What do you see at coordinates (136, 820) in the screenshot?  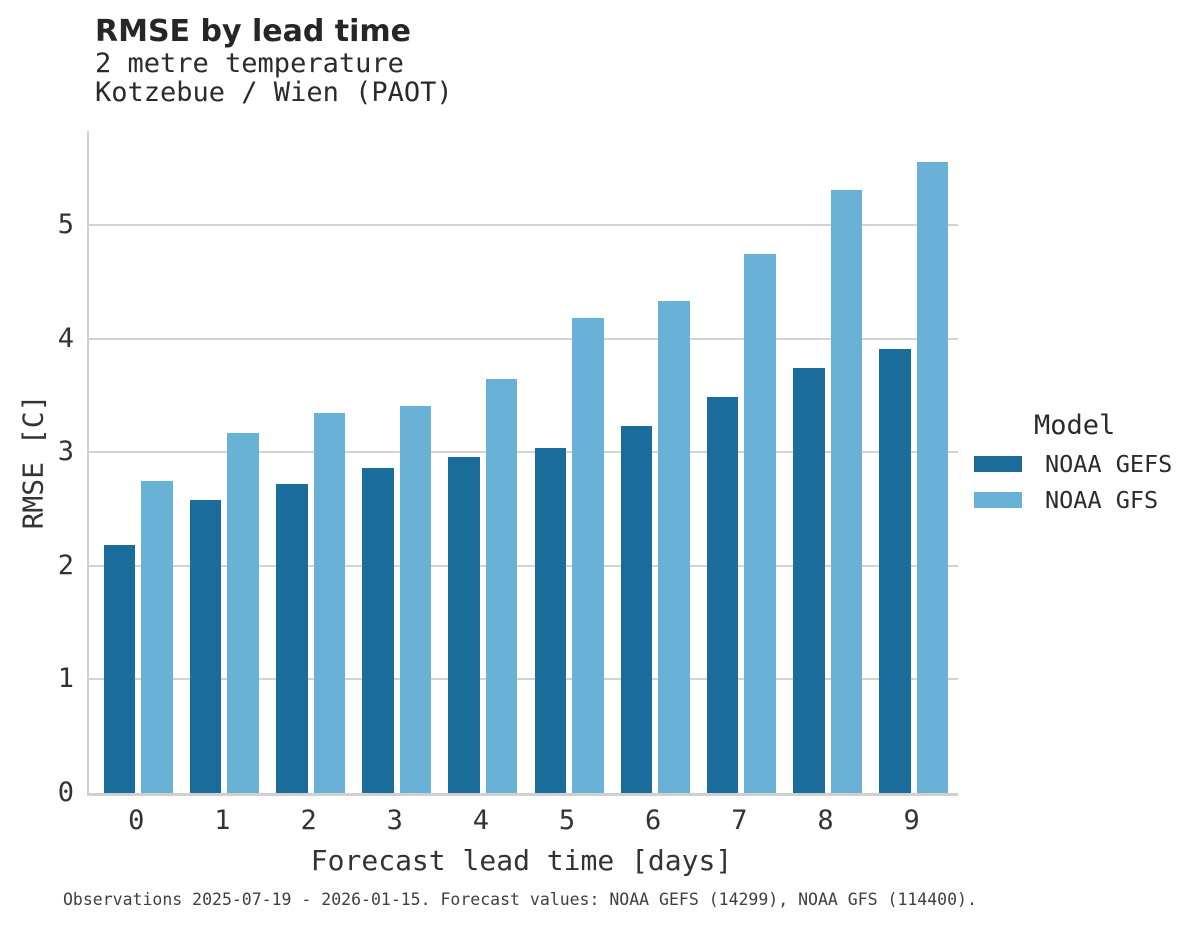 I see `x-tick-label-0: 0` at bounding box center [136, 820].